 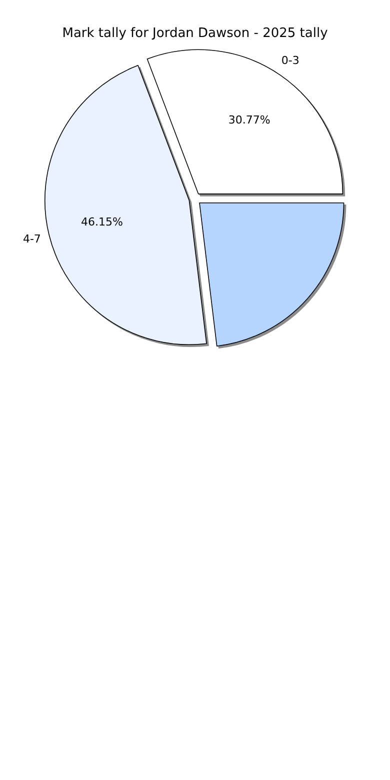 I want to click on slice-label: 4-7, so click(x=31, y=239).